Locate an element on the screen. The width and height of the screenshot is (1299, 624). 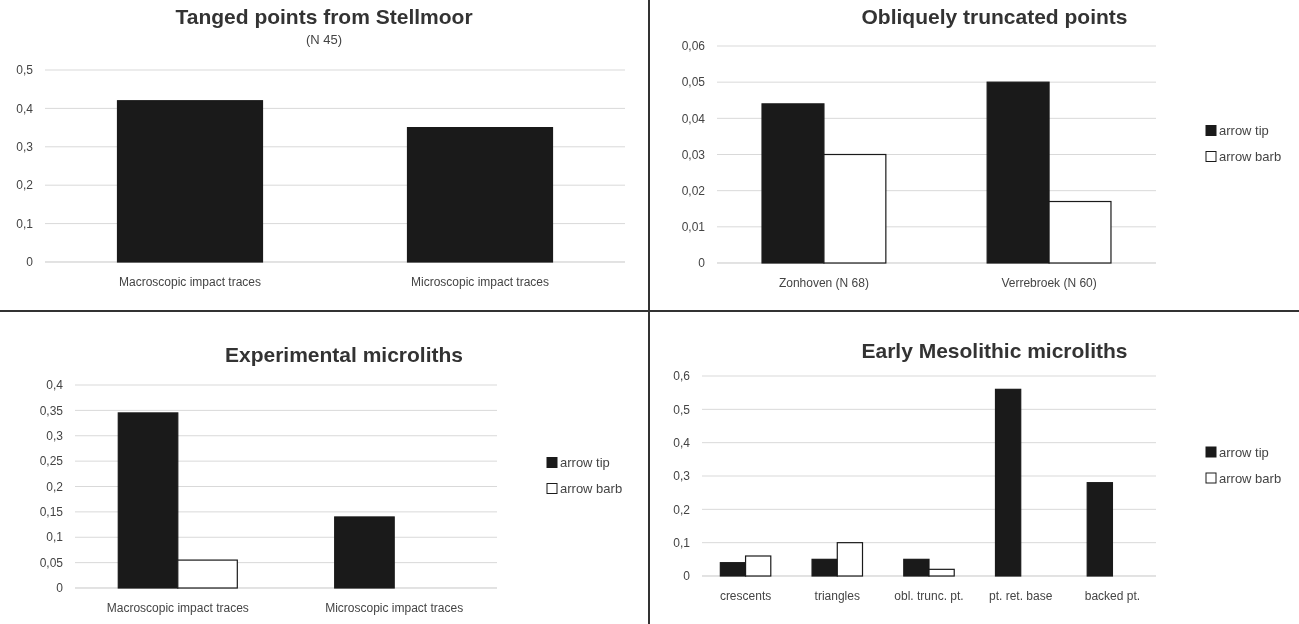
x-tick-label: crescents is located at coordinates (745, 596).